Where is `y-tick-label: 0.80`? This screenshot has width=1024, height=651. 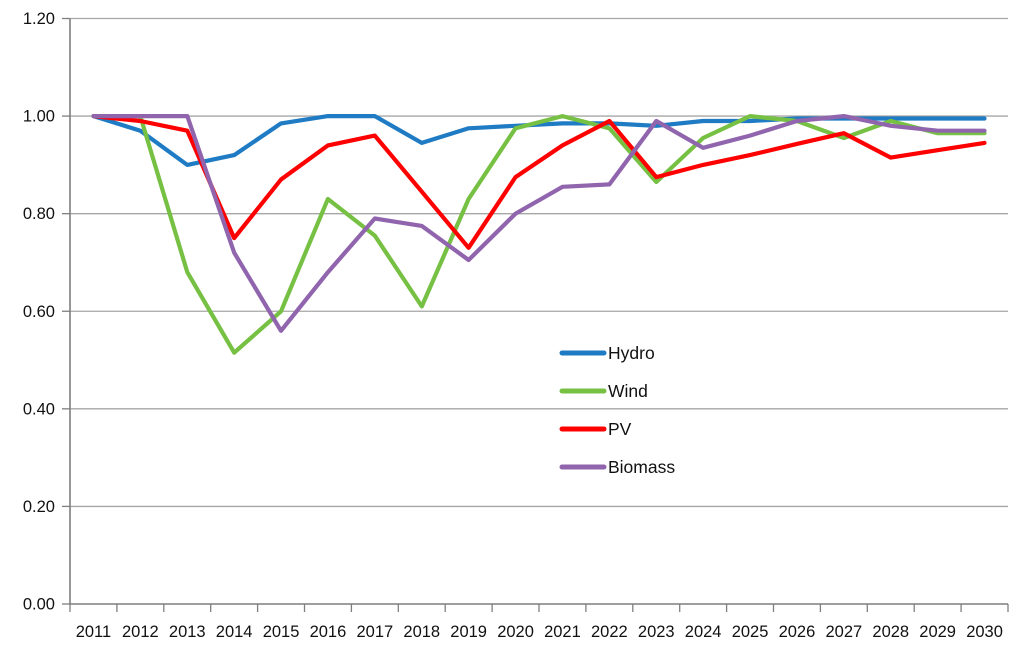 y-tick-label: 0.80 is located at coordinates (39, 214).